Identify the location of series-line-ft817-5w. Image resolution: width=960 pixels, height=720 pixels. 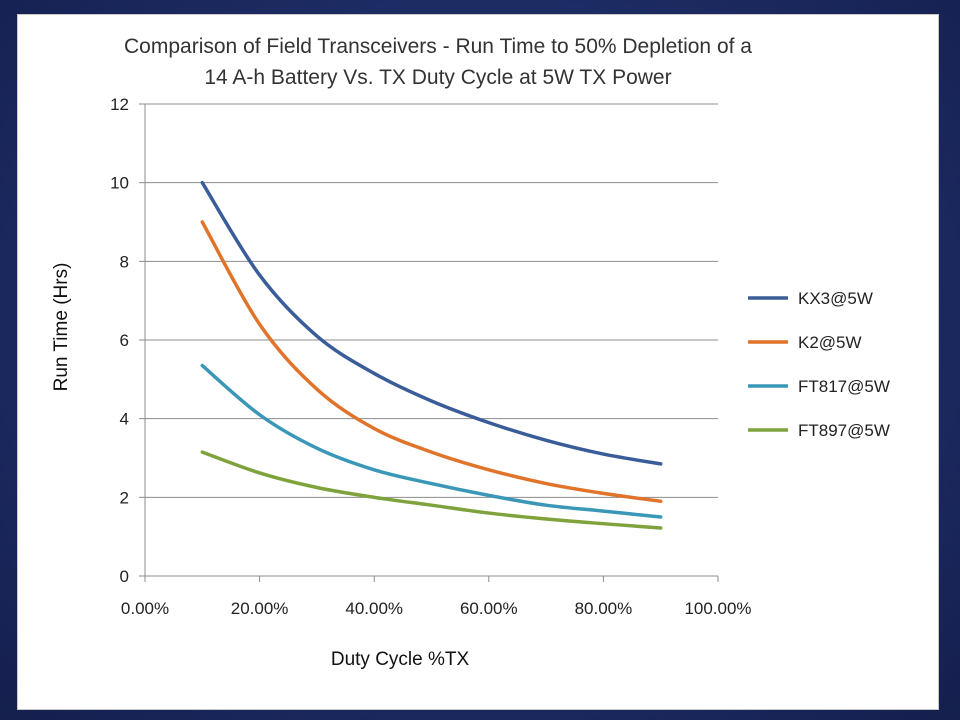
(431, 441).